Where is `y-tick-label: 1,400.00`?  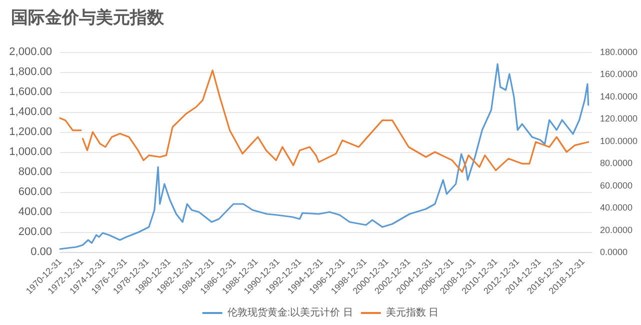 y-tick-label: 1,400.00 is located at coordinates (30, 112).